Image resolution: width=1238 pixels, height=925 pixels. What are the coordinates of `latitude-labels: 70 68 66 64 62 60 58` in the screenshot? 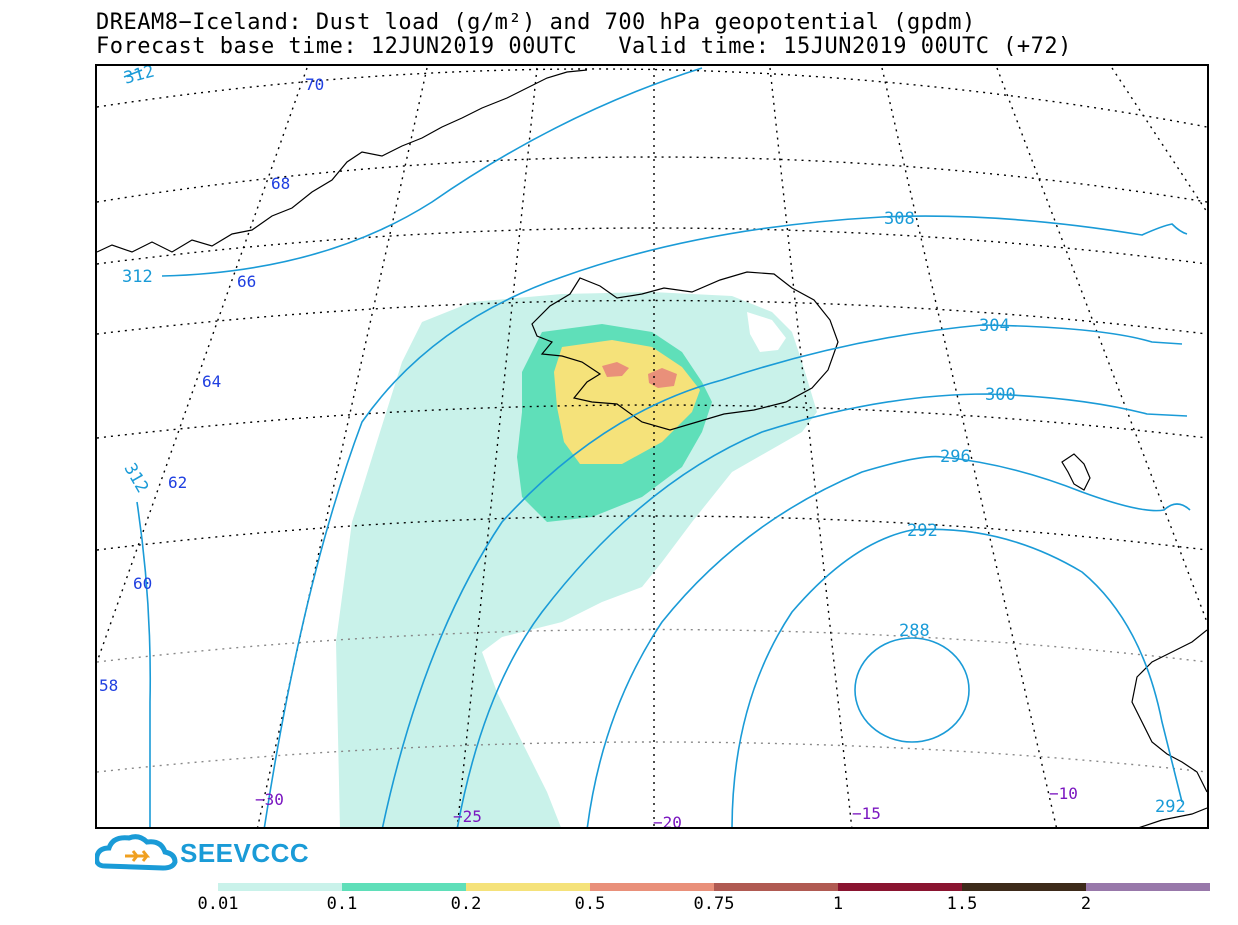 It's located at (211, 385).